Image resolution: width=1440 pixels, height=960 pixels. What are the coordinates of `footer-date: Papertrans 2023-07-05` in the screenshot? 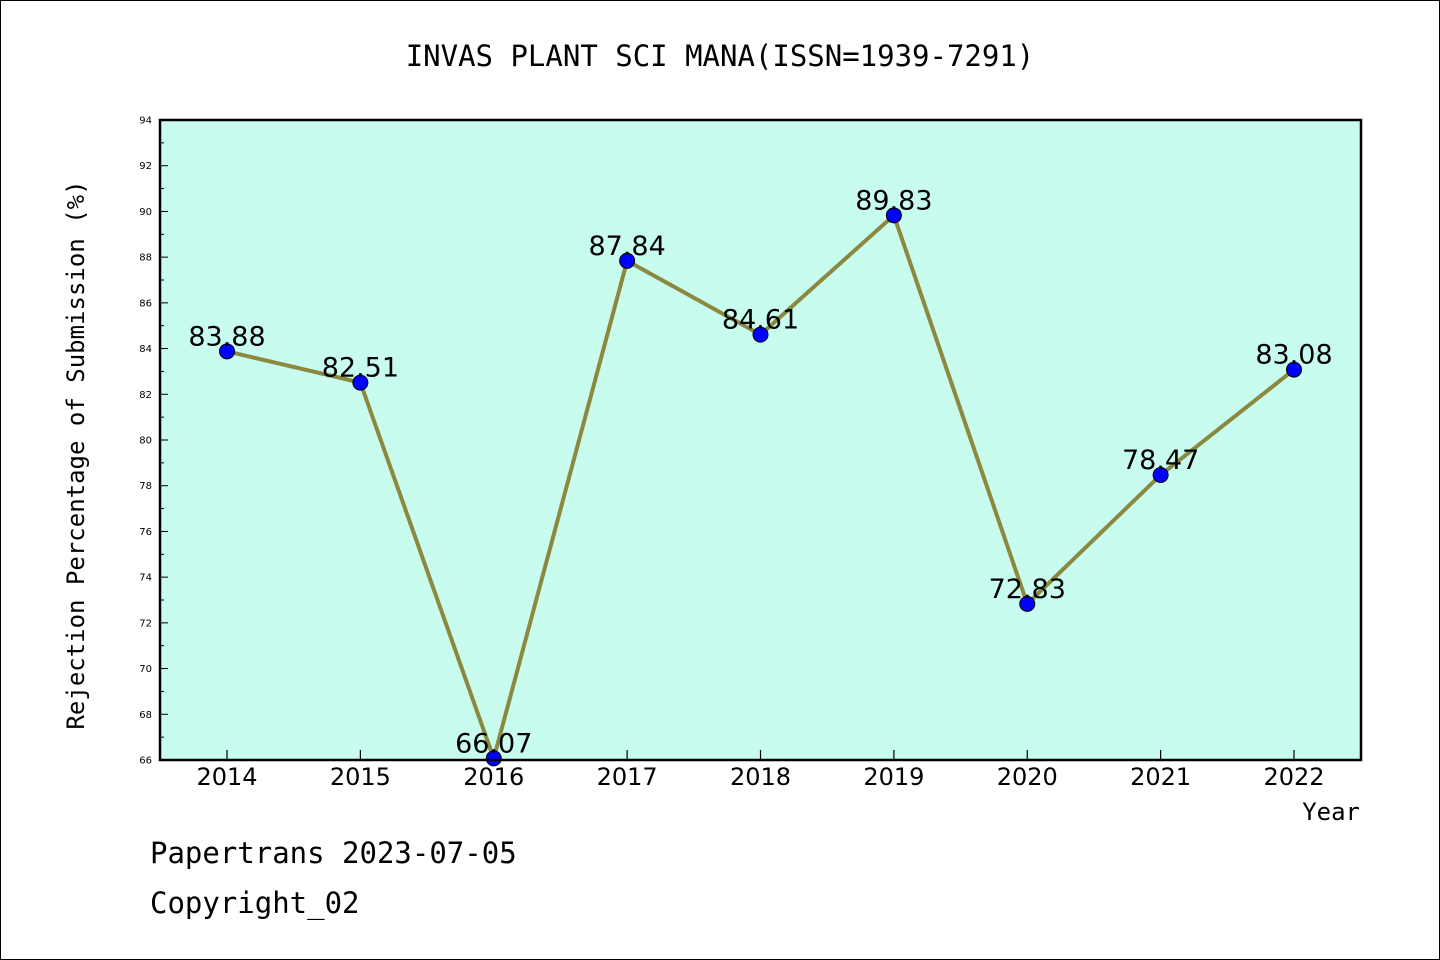 It's located at (333, 853).